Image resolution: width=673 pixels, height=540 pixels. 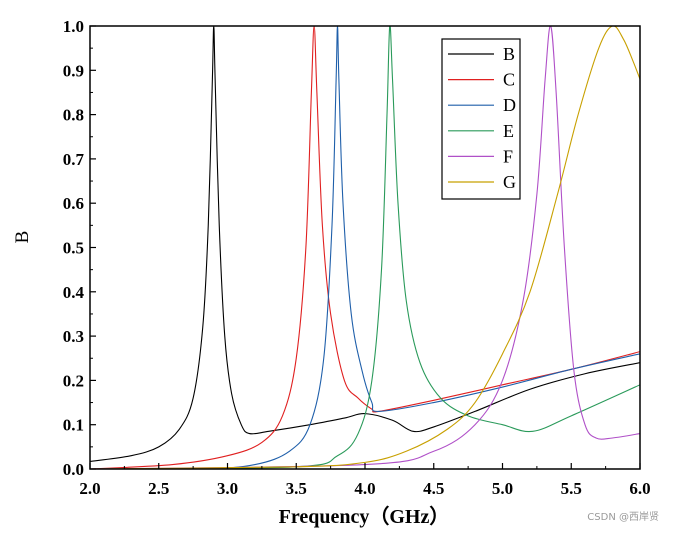 I want to click on y-tick-label: 0.7, so click(x=74, y=159).